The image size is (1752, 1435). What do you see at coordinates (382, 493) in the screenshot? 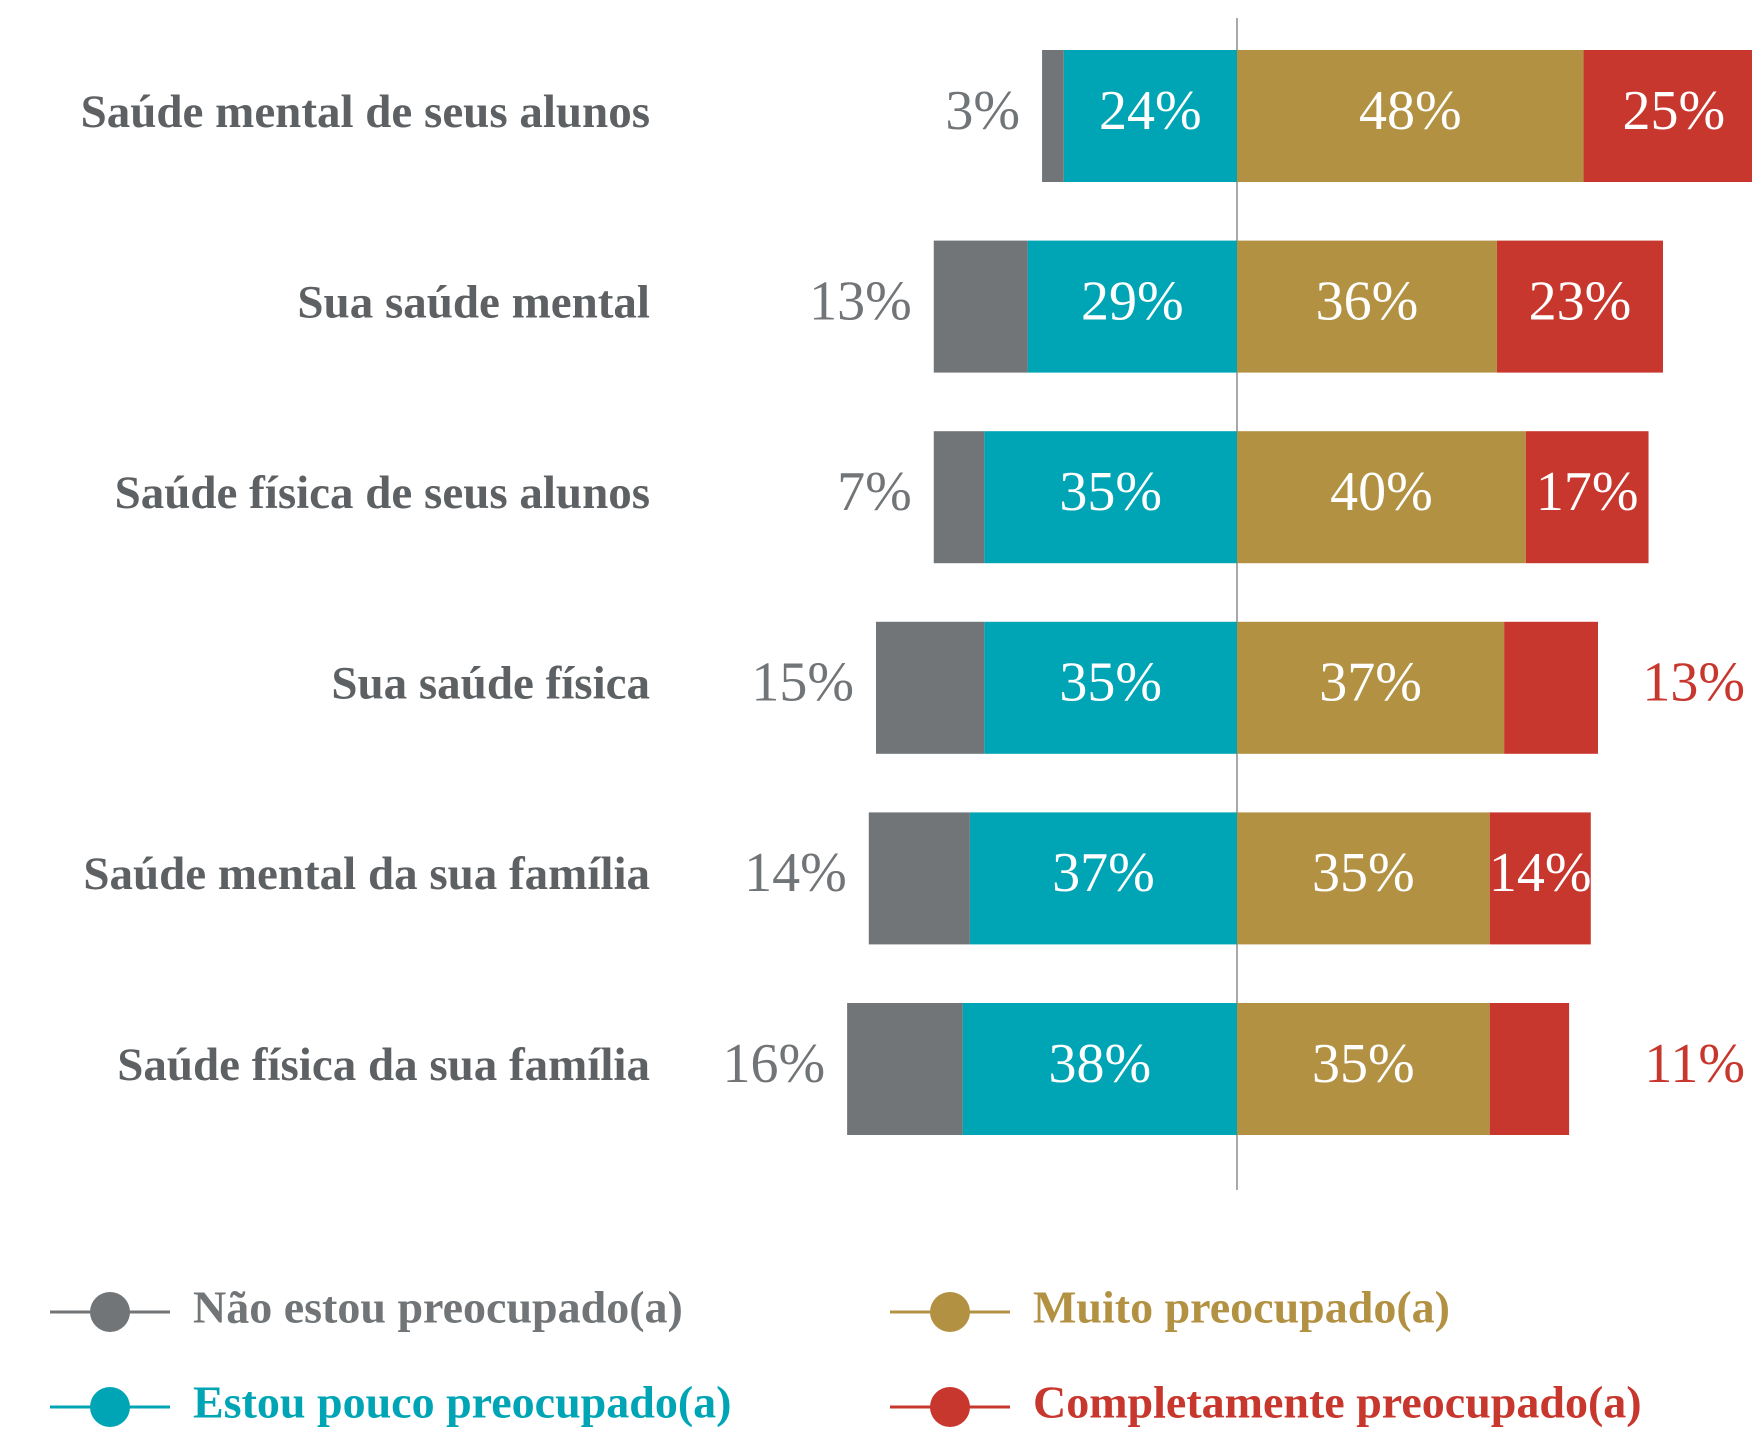
I see `category-label: Saúde física de seus alunos` at bounding box center [382, 493].